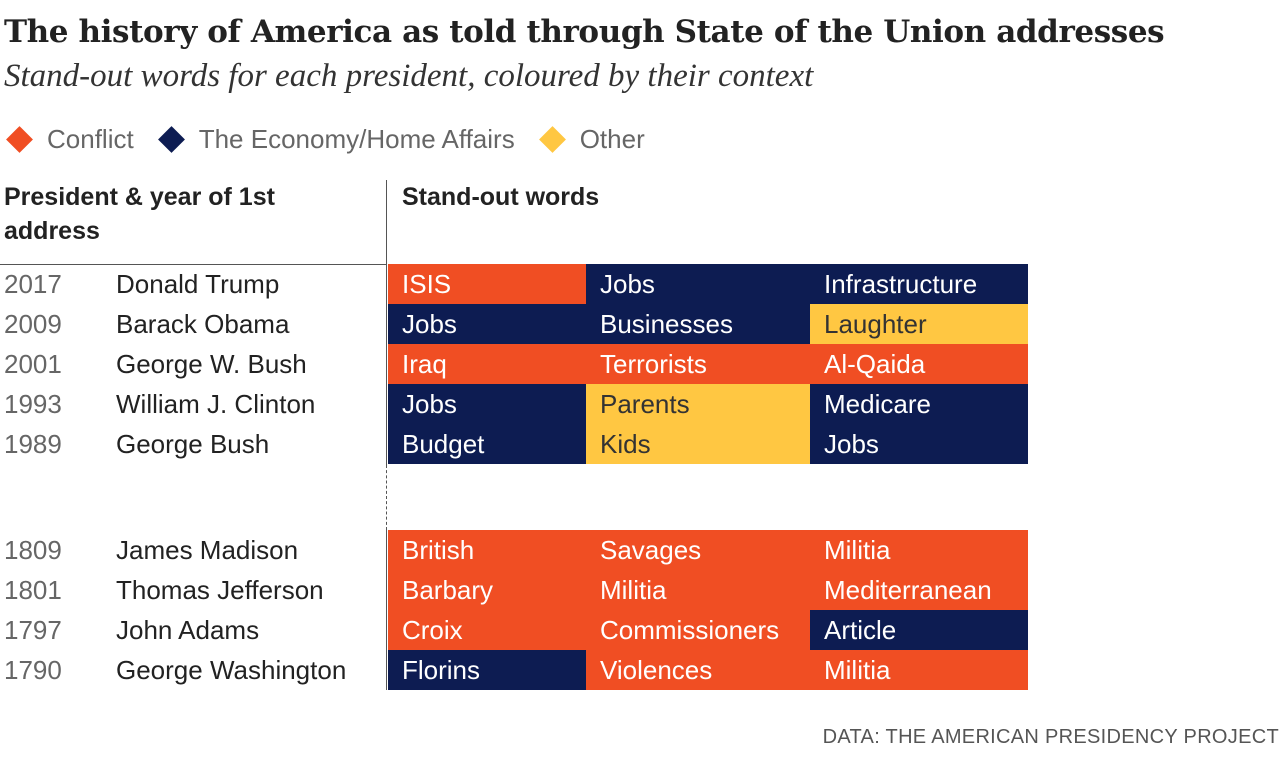 The width and height of the screenshot is (1281, 757). I want to click on data-source: DATA: THE AMERICAN PRESIDENCY PROJECT, so click(1050, 737).